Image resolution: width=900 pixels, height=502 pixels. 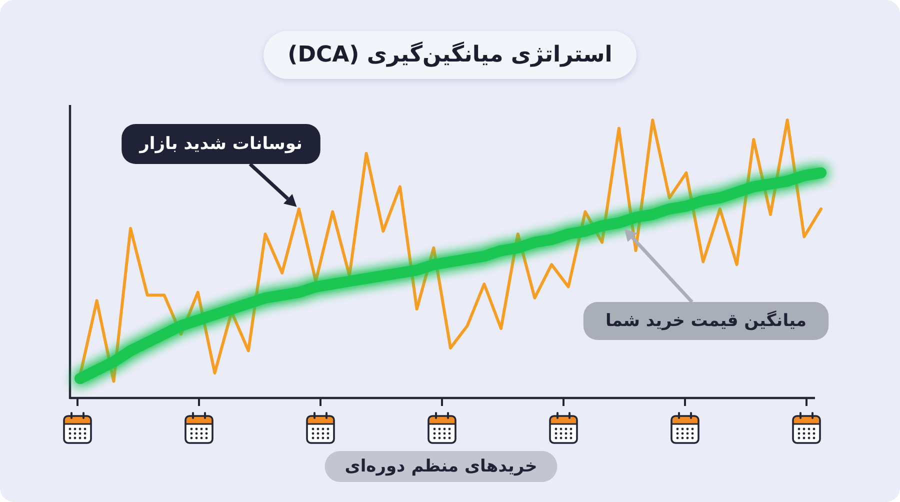 What do you see at coordinates (220, 144) in the screenshot?
I see `annotation: نوسانات شدید بازار` at bounding box center [220, 144].